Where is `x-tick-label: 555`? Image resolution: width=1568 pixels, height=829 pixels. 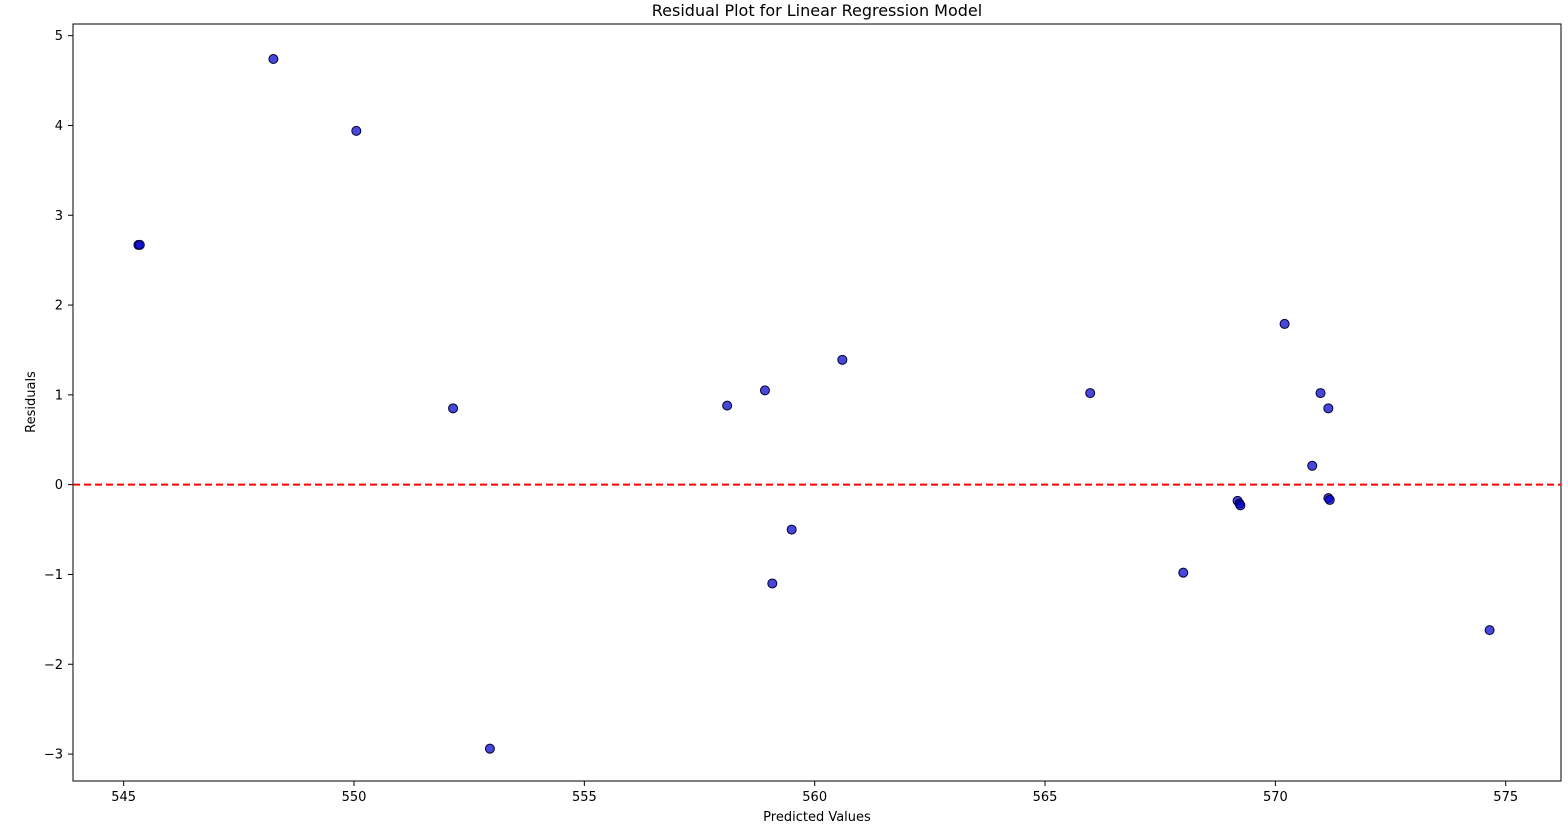
x-tick-label: 555 is located at coordinates (584, 797).